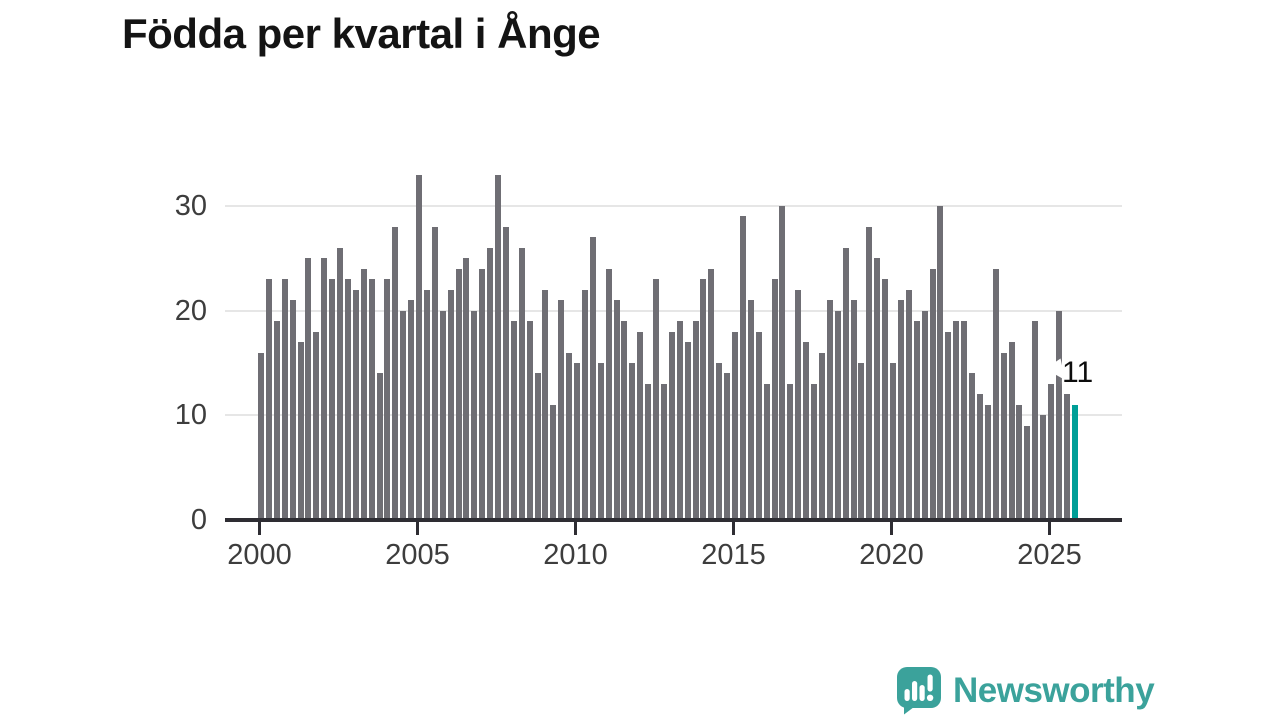 This screenshot has width=1280, height=720. Describe the element at coordinates (919, 690) in the screenshot. I see `newsworthy-logo-icon` at that location.